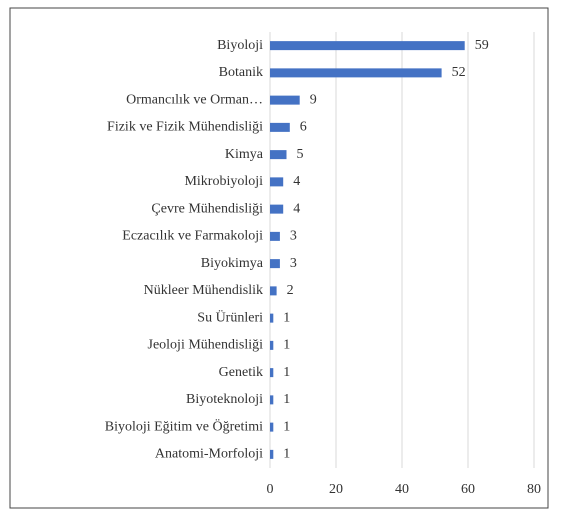 This screenshot has width=564, height=514. What do you see at coordinates (207, 208) in the screenshot?
I see `y-tick-label: Çevre Mühendisliği` at bounding box center [207, 208].